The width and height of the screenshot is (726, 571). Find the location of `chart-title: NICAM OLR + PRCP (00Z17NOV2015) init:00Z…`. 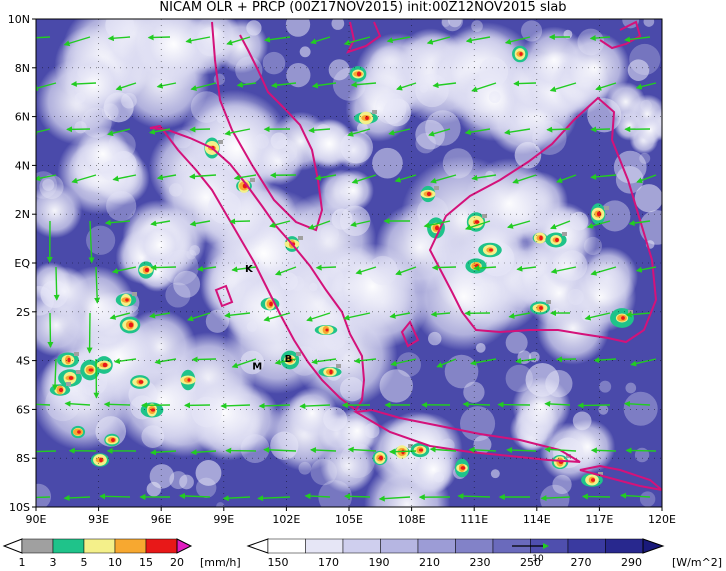

chart-title: NICAM OLR + PRCP (00Z17NOV2015) init:00Z… is located at coordinates (363, 7).